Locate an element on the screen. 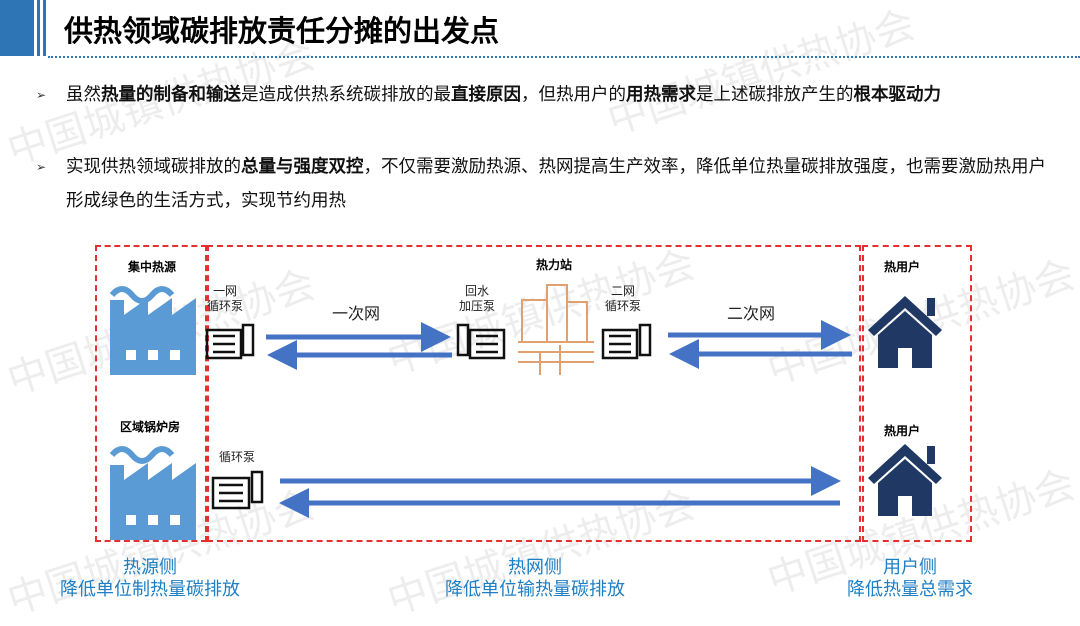 The height and width of the screenshot is (626, 1080). boiler-label: 区域锅炉房 is located at coordinates (150, 427).